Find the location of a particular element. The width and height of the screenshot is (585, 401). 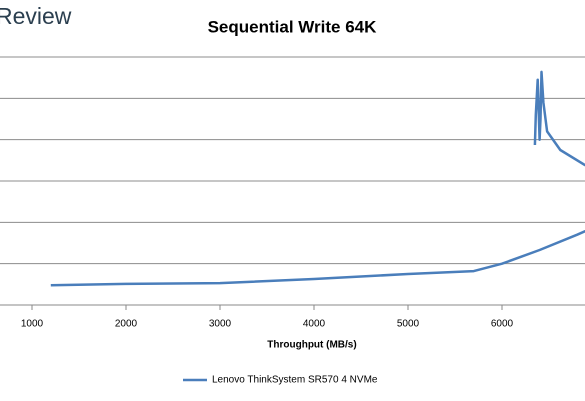

x-axis-title: Throughput (MB/s) is located at coordinates (311, 345).